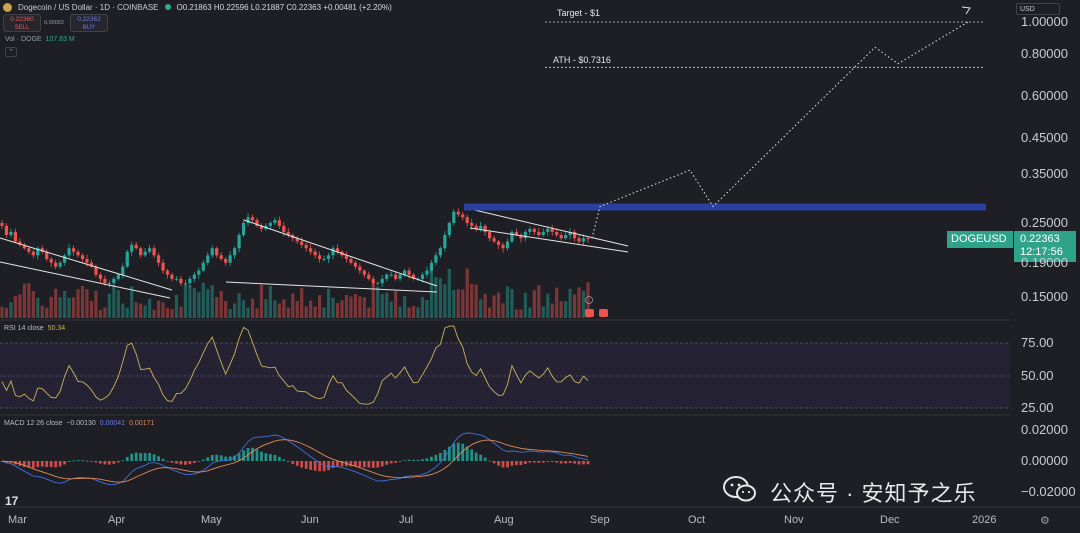 The image size is (1080, 533). What do you see at coordinates (582, 60) in the screenshot?
I see `ath-annotation: ATH - $0.7316` at bounding box center [582, 60].